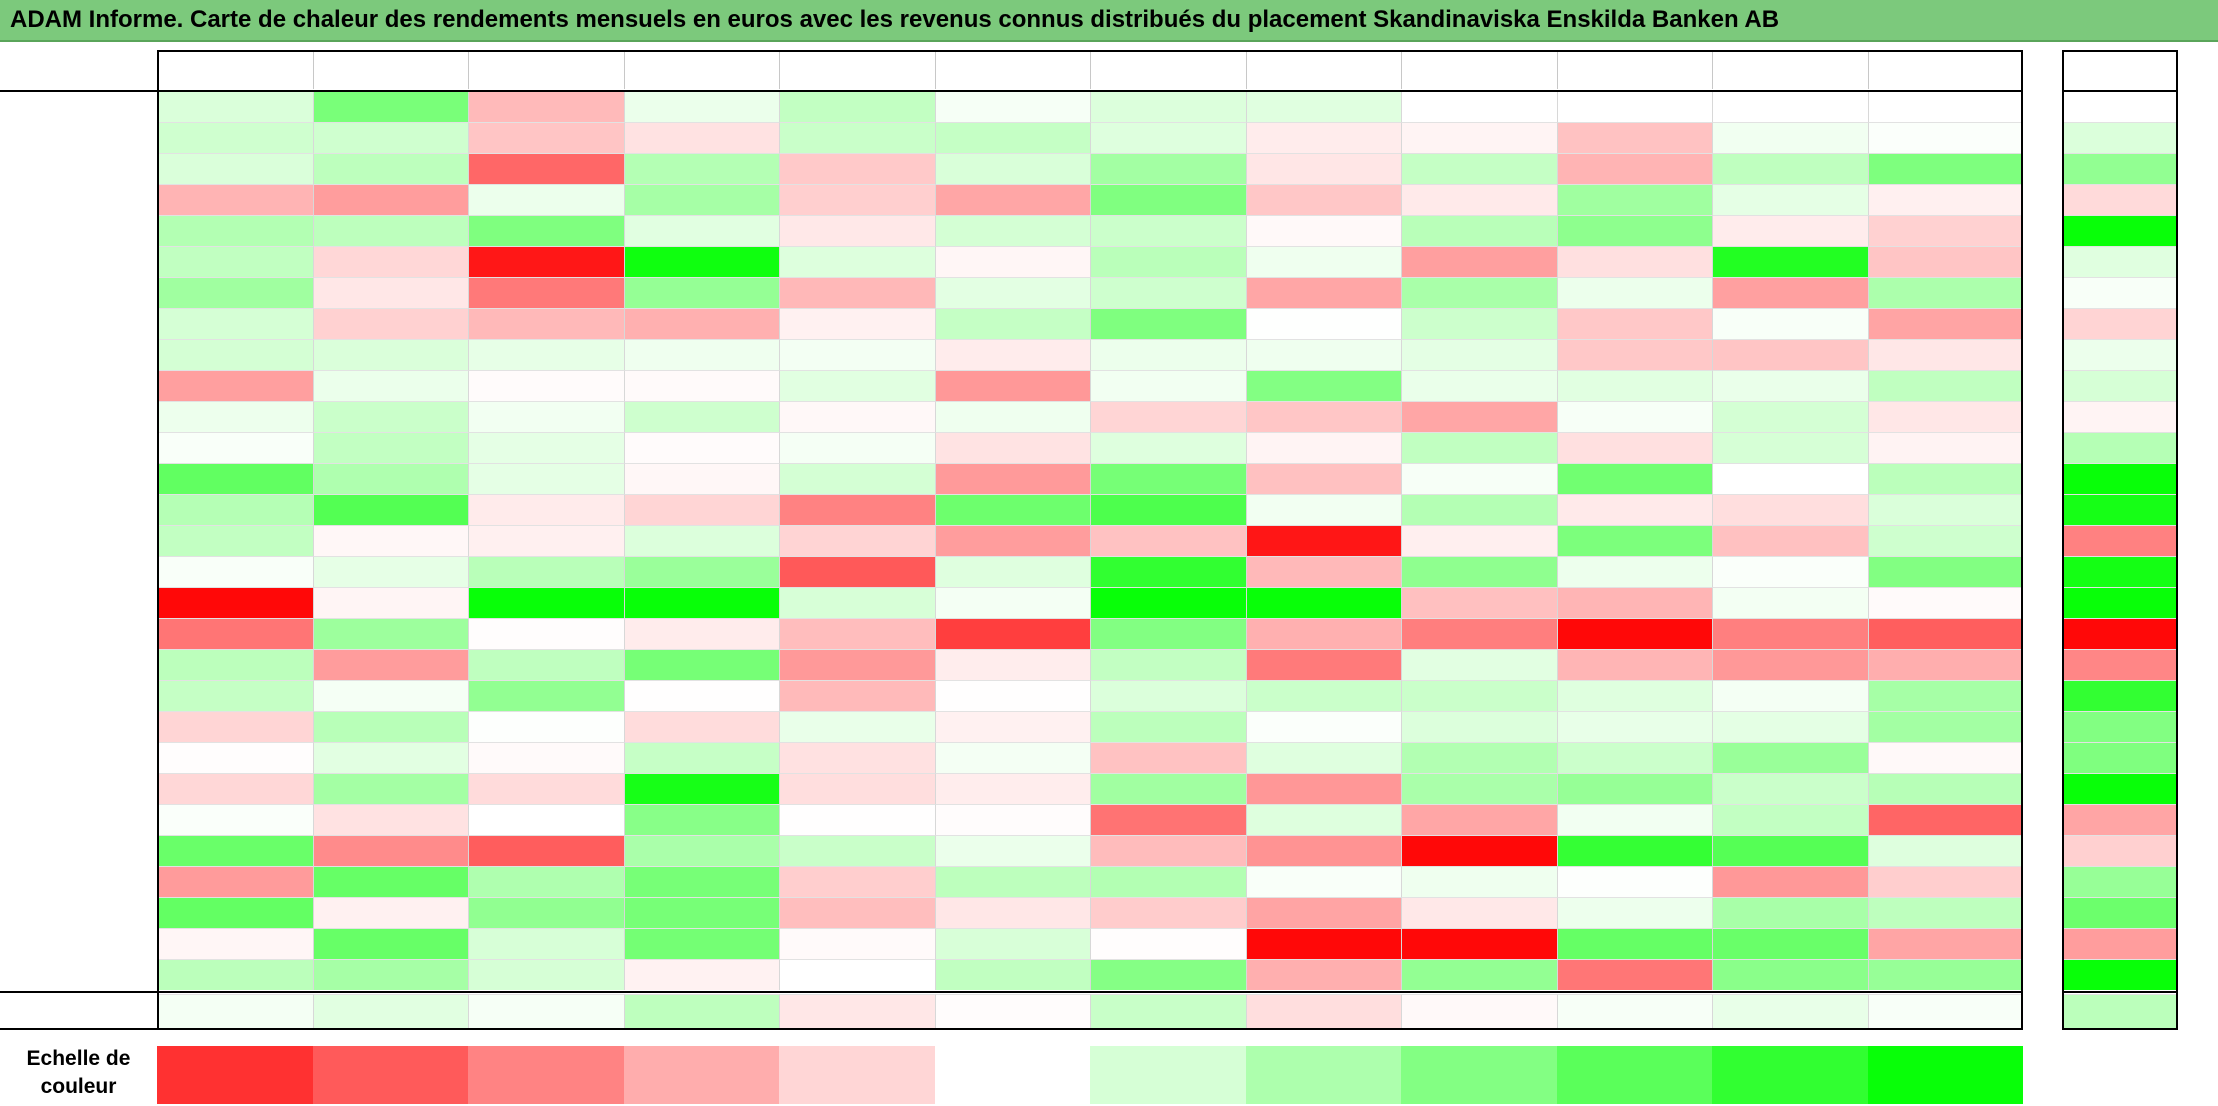  What do you see at coordinates (2120, 1011) in the screenshot?
I see `average-annual-cell` at bounding box center [2120, 1011].